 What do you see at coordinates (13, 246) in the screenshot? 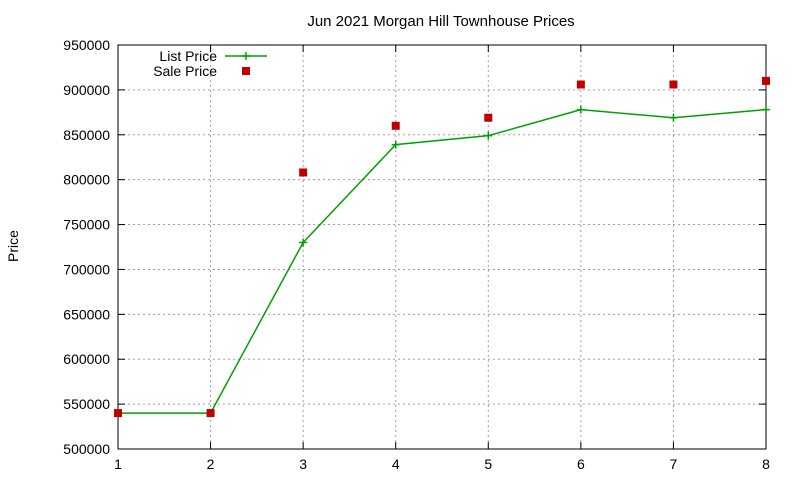
I see `y-axis-label: Price` at bounding box center [13, 246].